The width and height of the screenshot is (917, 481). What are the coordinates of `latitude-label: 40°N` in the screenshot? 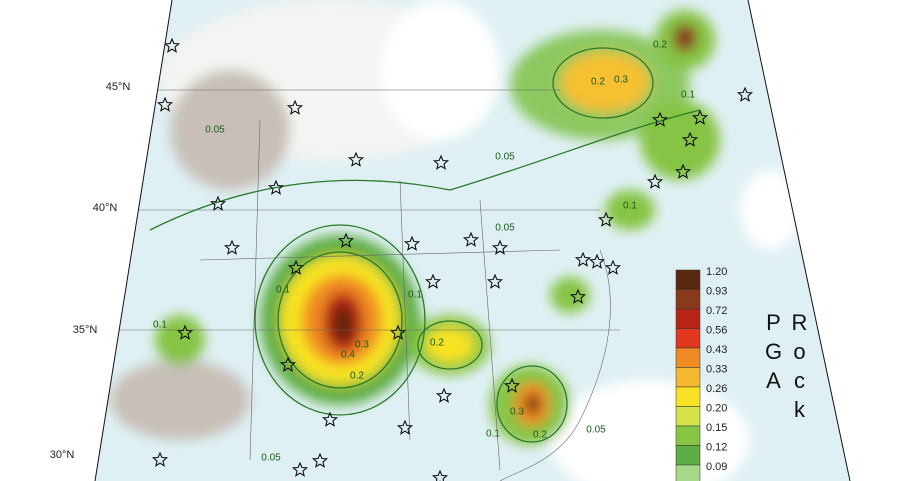 It's located at (105, 208).